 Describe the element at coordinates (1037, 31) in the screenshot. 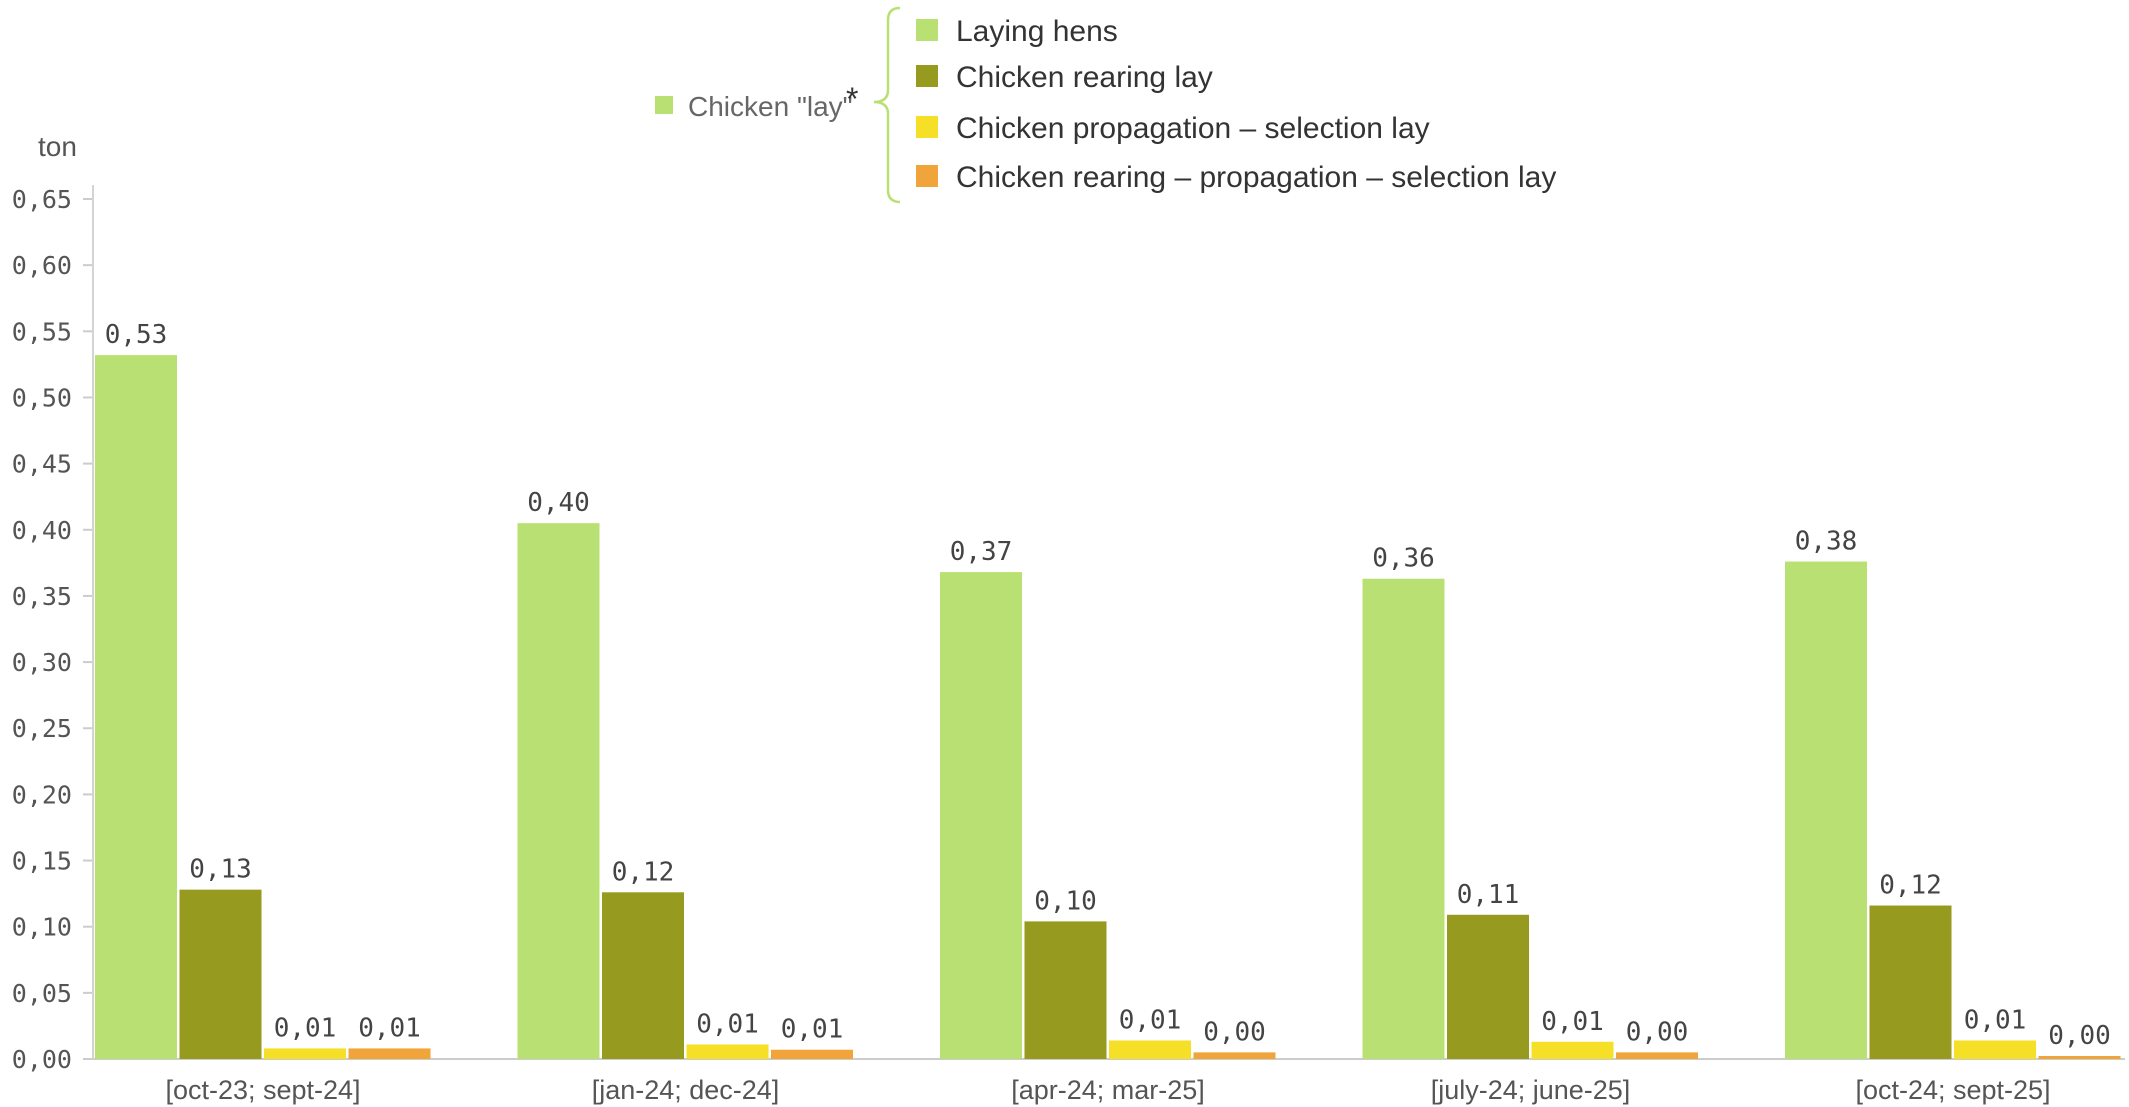

I see `legend-series-label: Laying hens` at that location.